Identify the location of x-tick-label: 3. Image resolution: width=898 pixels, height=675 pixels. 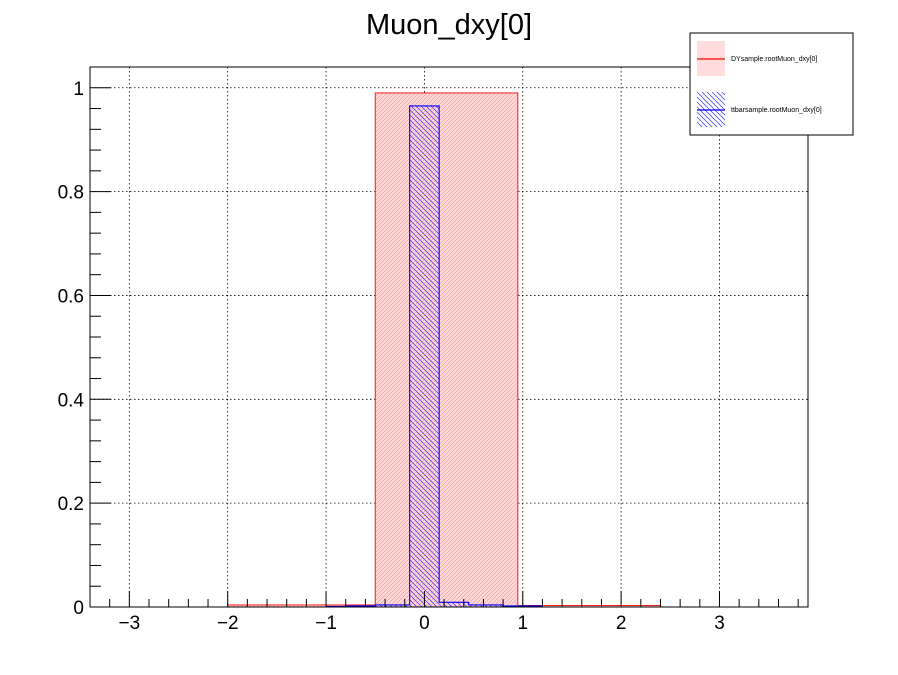
(719, 623).